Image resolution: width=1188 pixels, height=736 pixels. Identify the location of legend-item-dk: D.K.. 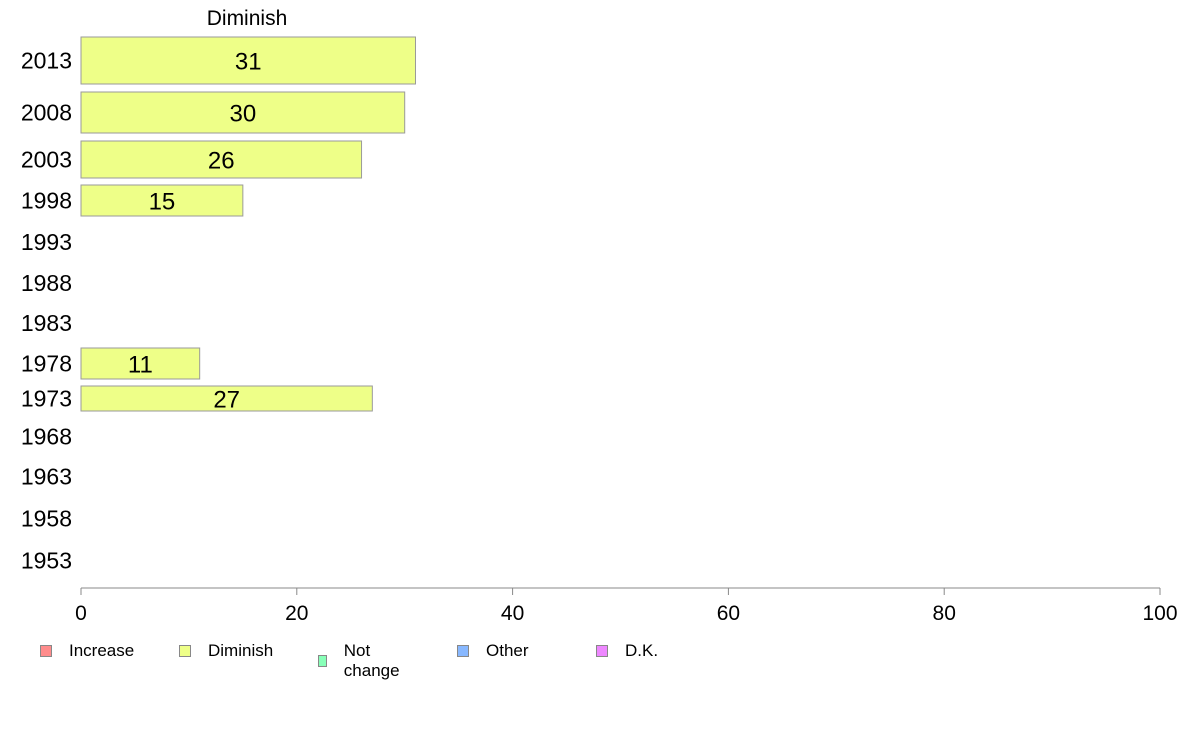
(627, 651).